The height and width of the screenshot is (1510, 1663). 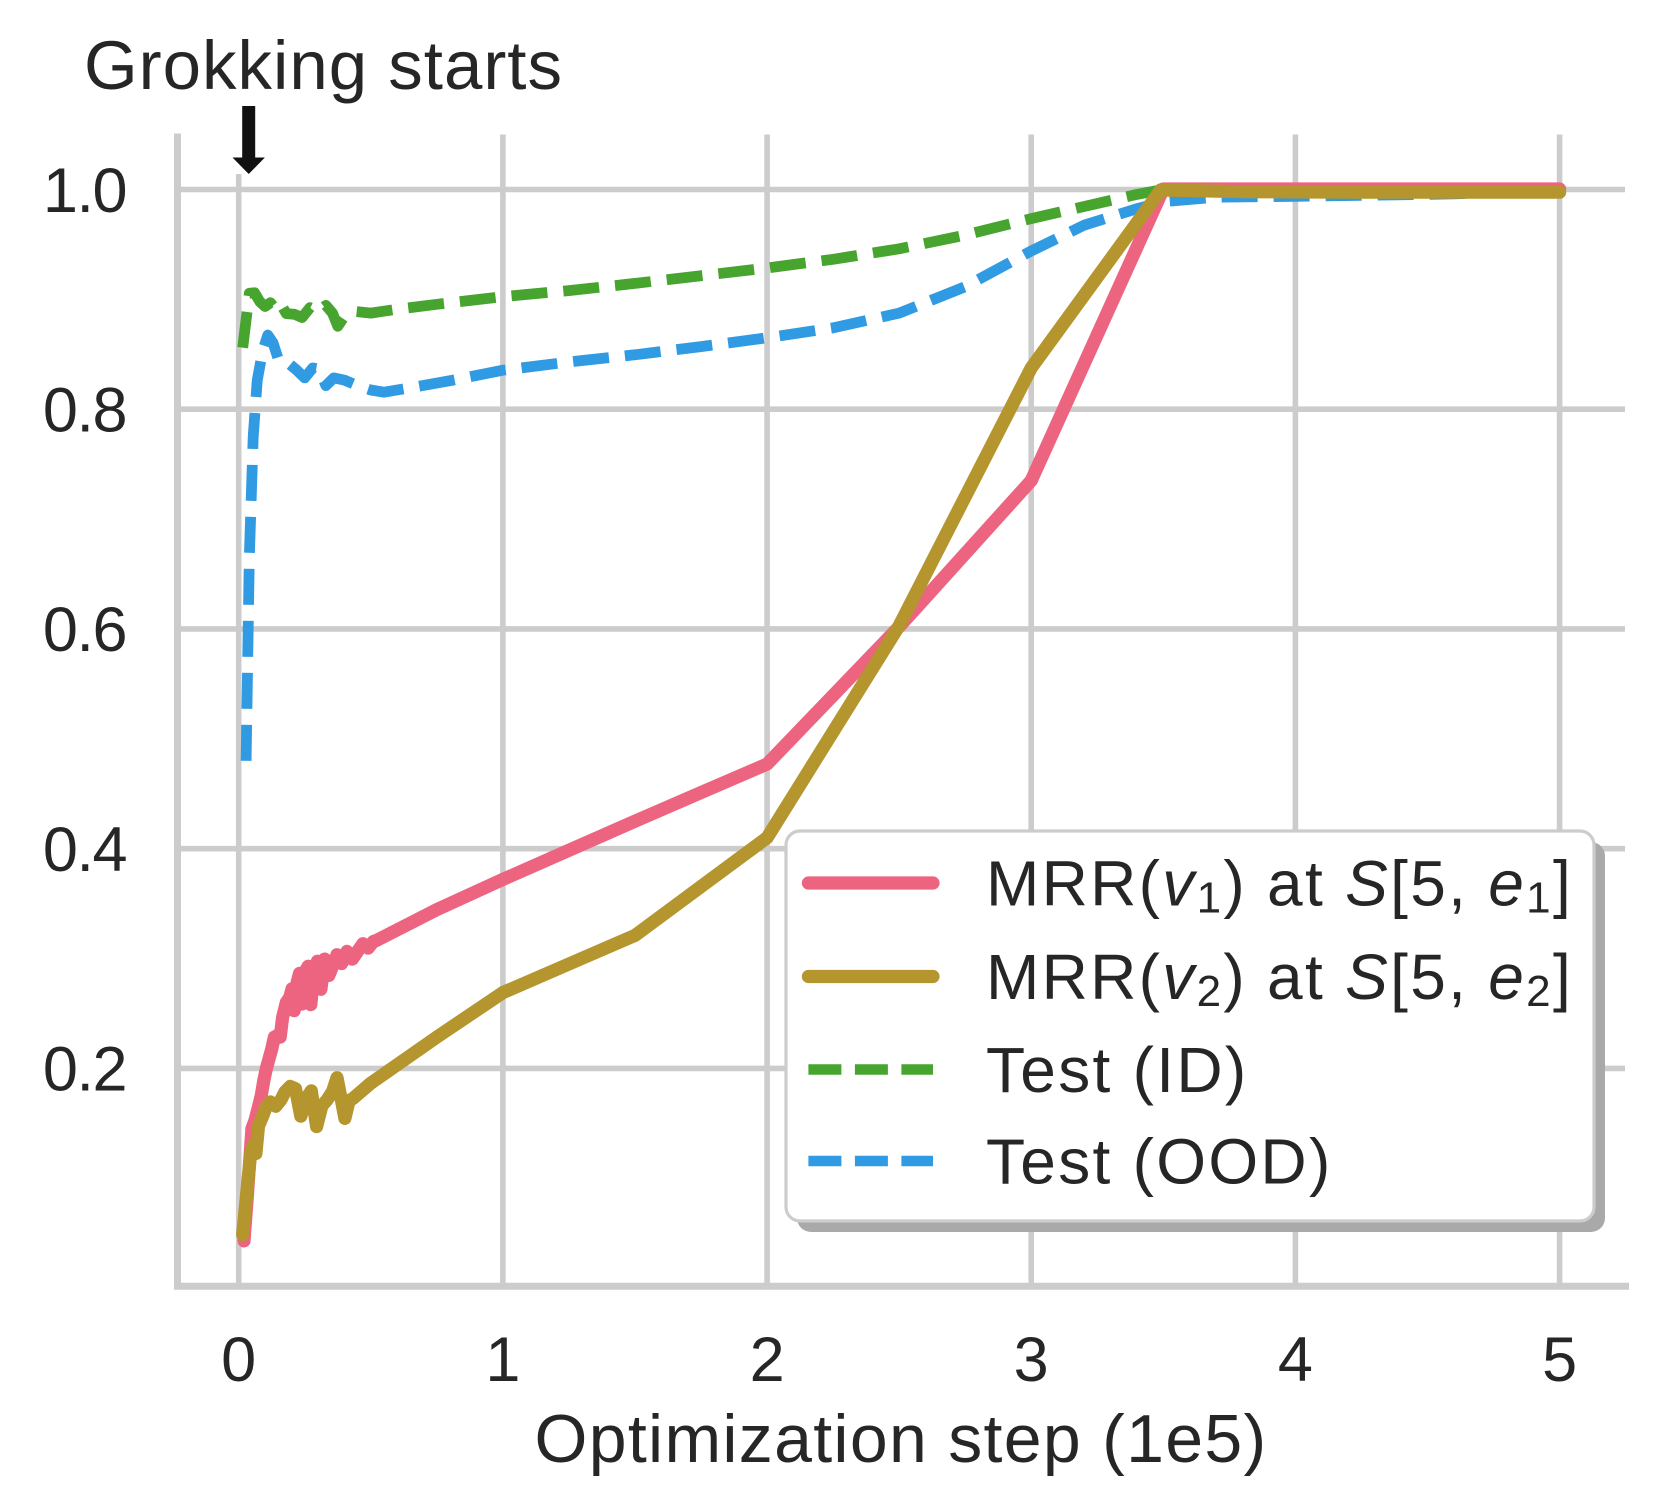 I want to click on svg-text: Grokking starts, so click(x=323, y=65).